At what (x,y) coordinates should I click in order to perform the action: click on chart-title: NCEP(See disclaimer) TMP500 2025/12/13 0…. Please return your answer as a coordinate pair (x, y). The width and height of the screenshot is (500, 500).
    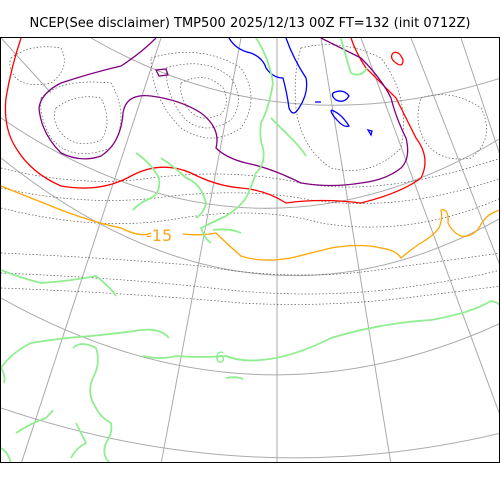
    Looking at the image, I should click on (250, 23).